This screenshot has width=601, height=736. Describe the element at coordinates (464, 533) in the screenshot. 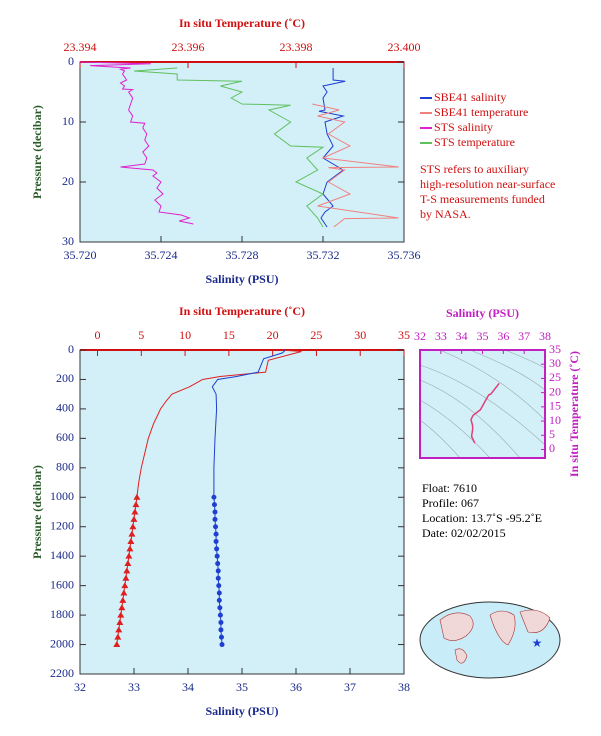

I see `float-info: Date: 02/02/2015` at that location.